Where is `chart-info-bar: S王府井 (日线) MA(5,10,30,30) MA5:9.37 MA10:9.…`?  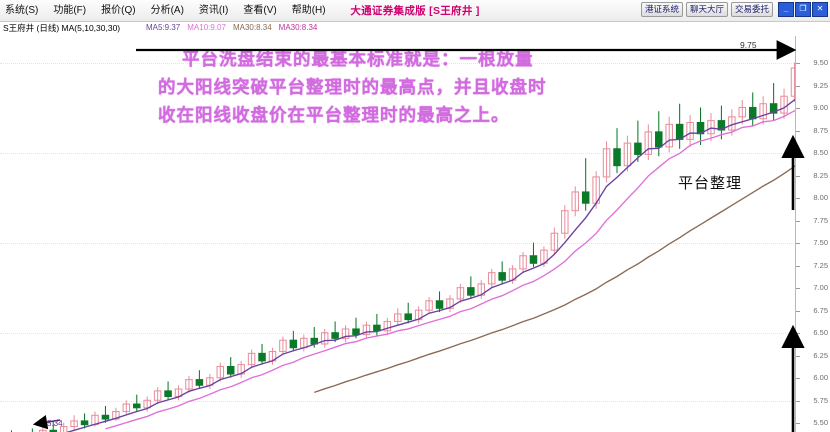 chart-info-bar: S王府井 (日线) MA(5,10,30,30) MA5:9.37 MA10:9.… is located at coordinates (415, 28).